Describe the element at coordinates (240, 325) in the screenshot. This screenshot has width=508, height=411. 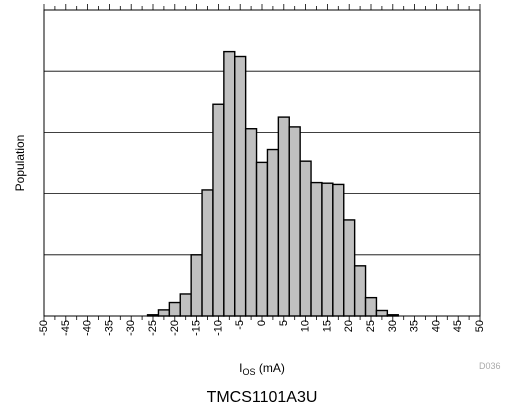
I see `x-tick-label: -5` at that location.